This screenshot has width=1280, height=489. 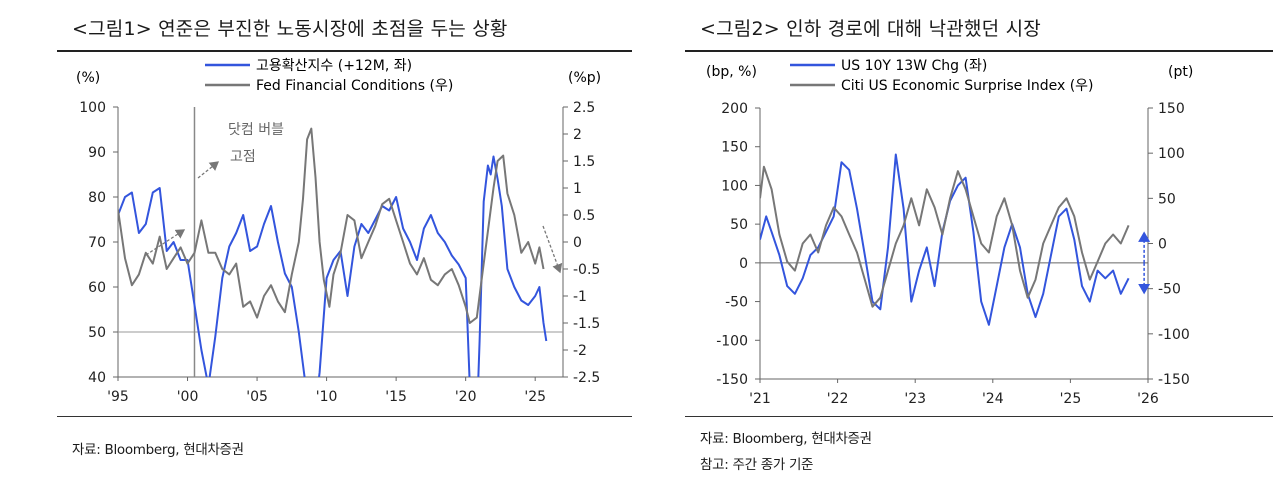 I want to click on left-tick-label: -150, so click(x=732, y=380).